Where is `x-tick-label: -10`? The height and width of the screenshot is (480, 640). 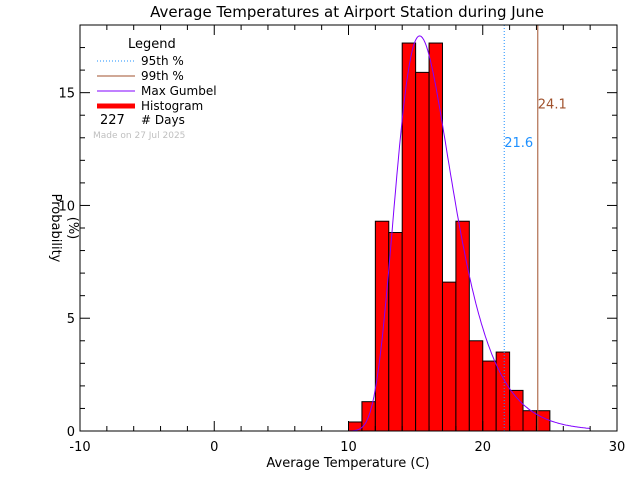 x-tick-label: -10 is located at coordinates (79, 447).